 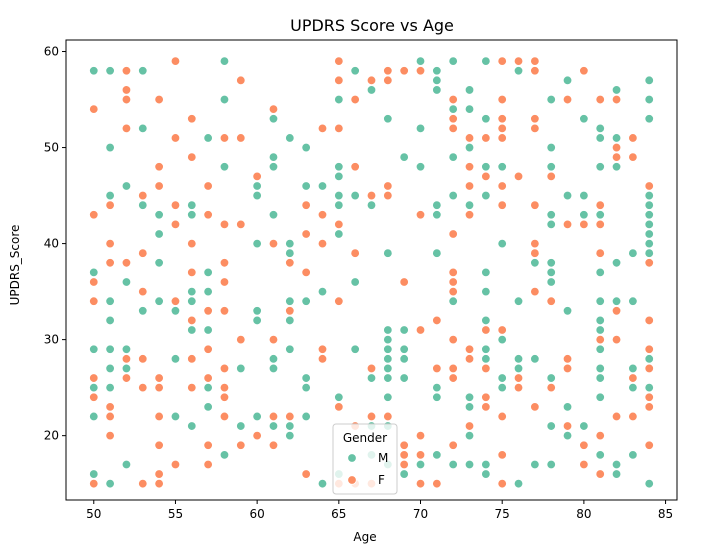 What do you see at coordinates (51, 52) in the screenshot?
I see `y-tick-label-60: 60` at bounding box center [51, 52].